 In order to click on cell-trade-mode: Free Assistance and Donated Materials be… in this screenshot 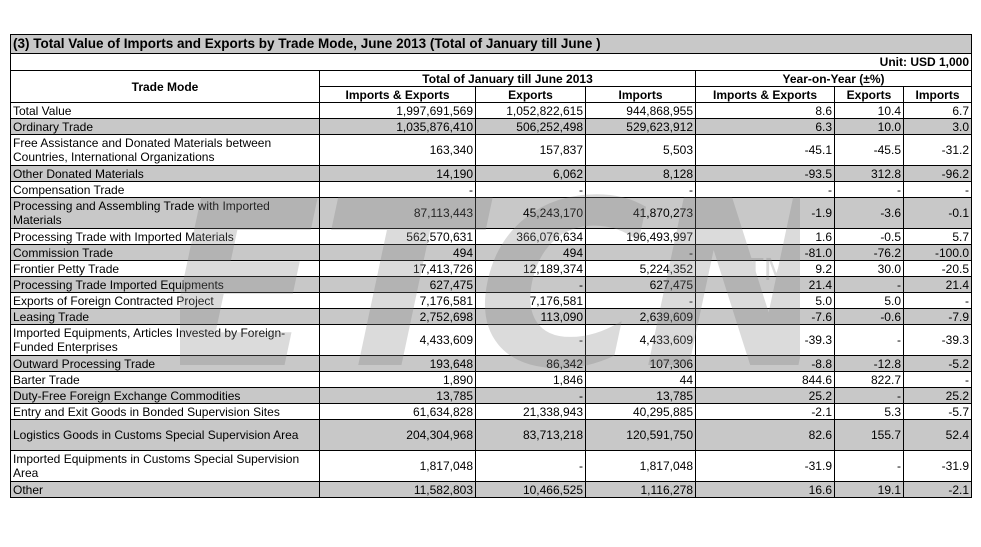, I will do `click(165, 150)`.